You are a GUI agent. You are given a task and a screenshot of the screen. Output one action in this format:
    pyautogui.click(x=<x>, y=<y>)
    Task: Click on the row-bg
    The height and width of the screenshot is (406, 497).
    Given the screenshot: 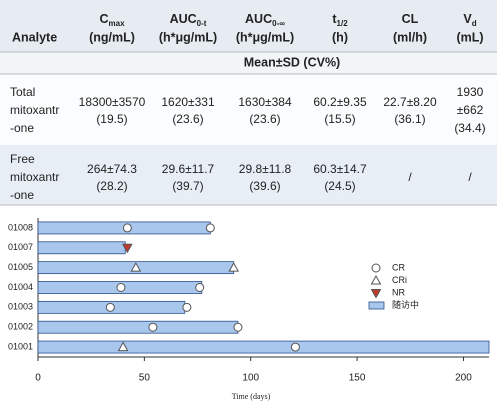 What is the action you would take?
    pyautogui.click(x=248, y=175)
    